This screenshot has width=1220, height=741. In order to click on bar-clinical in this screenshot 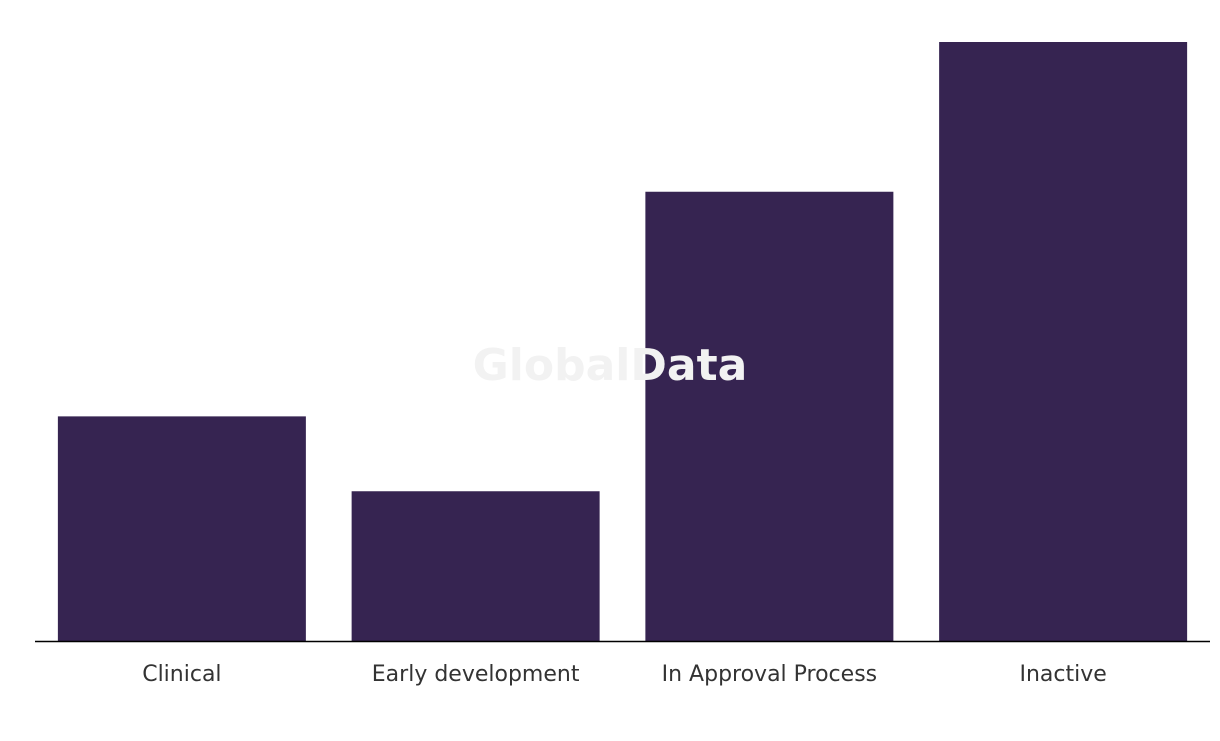, I will do `click(181, 528)`.